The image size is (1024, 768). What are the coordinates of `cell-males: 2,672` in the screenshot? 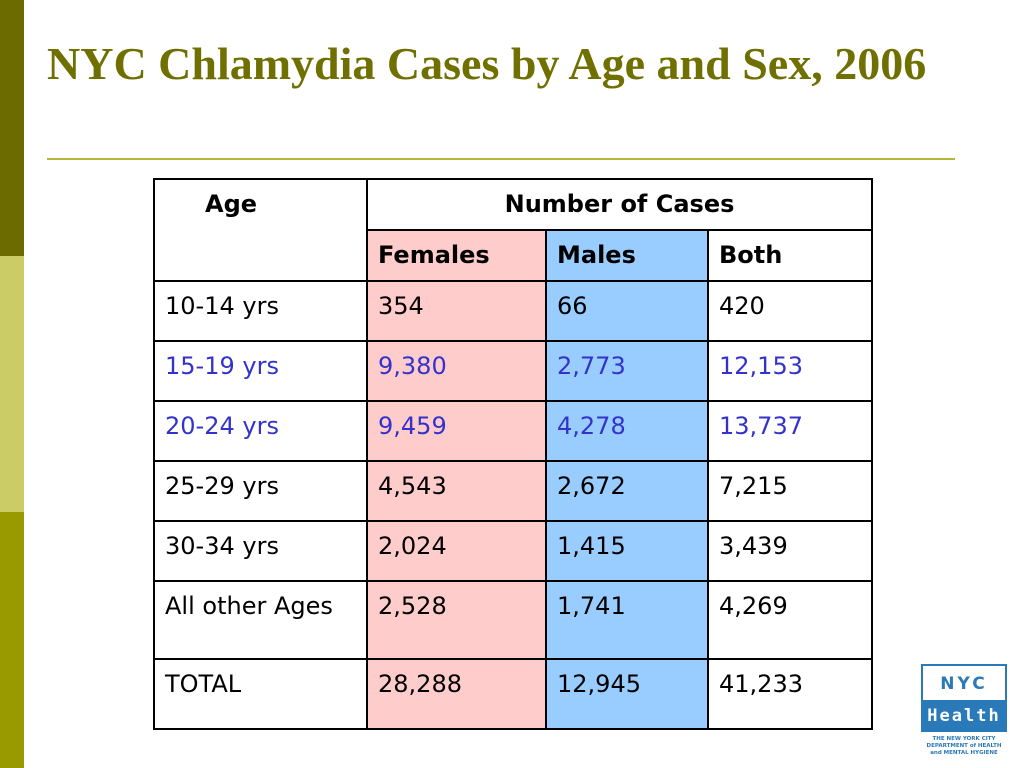 It's located at (627, 491).